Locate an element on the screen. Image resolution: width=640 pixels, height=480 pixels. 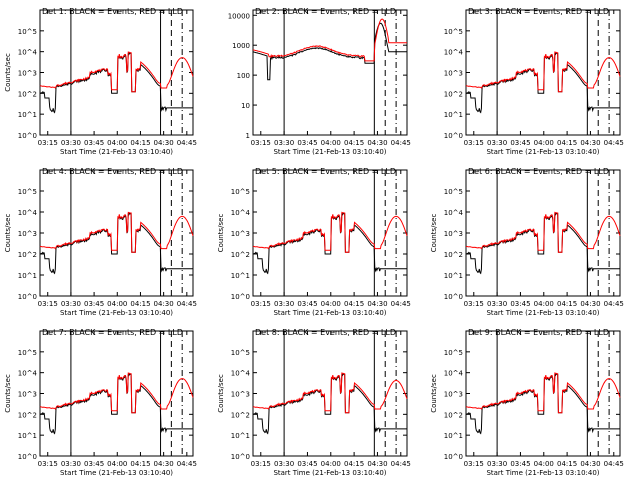
panel-title: Det 4: BLACK = Events, RED = LLD is located at coordinates (112, 171).